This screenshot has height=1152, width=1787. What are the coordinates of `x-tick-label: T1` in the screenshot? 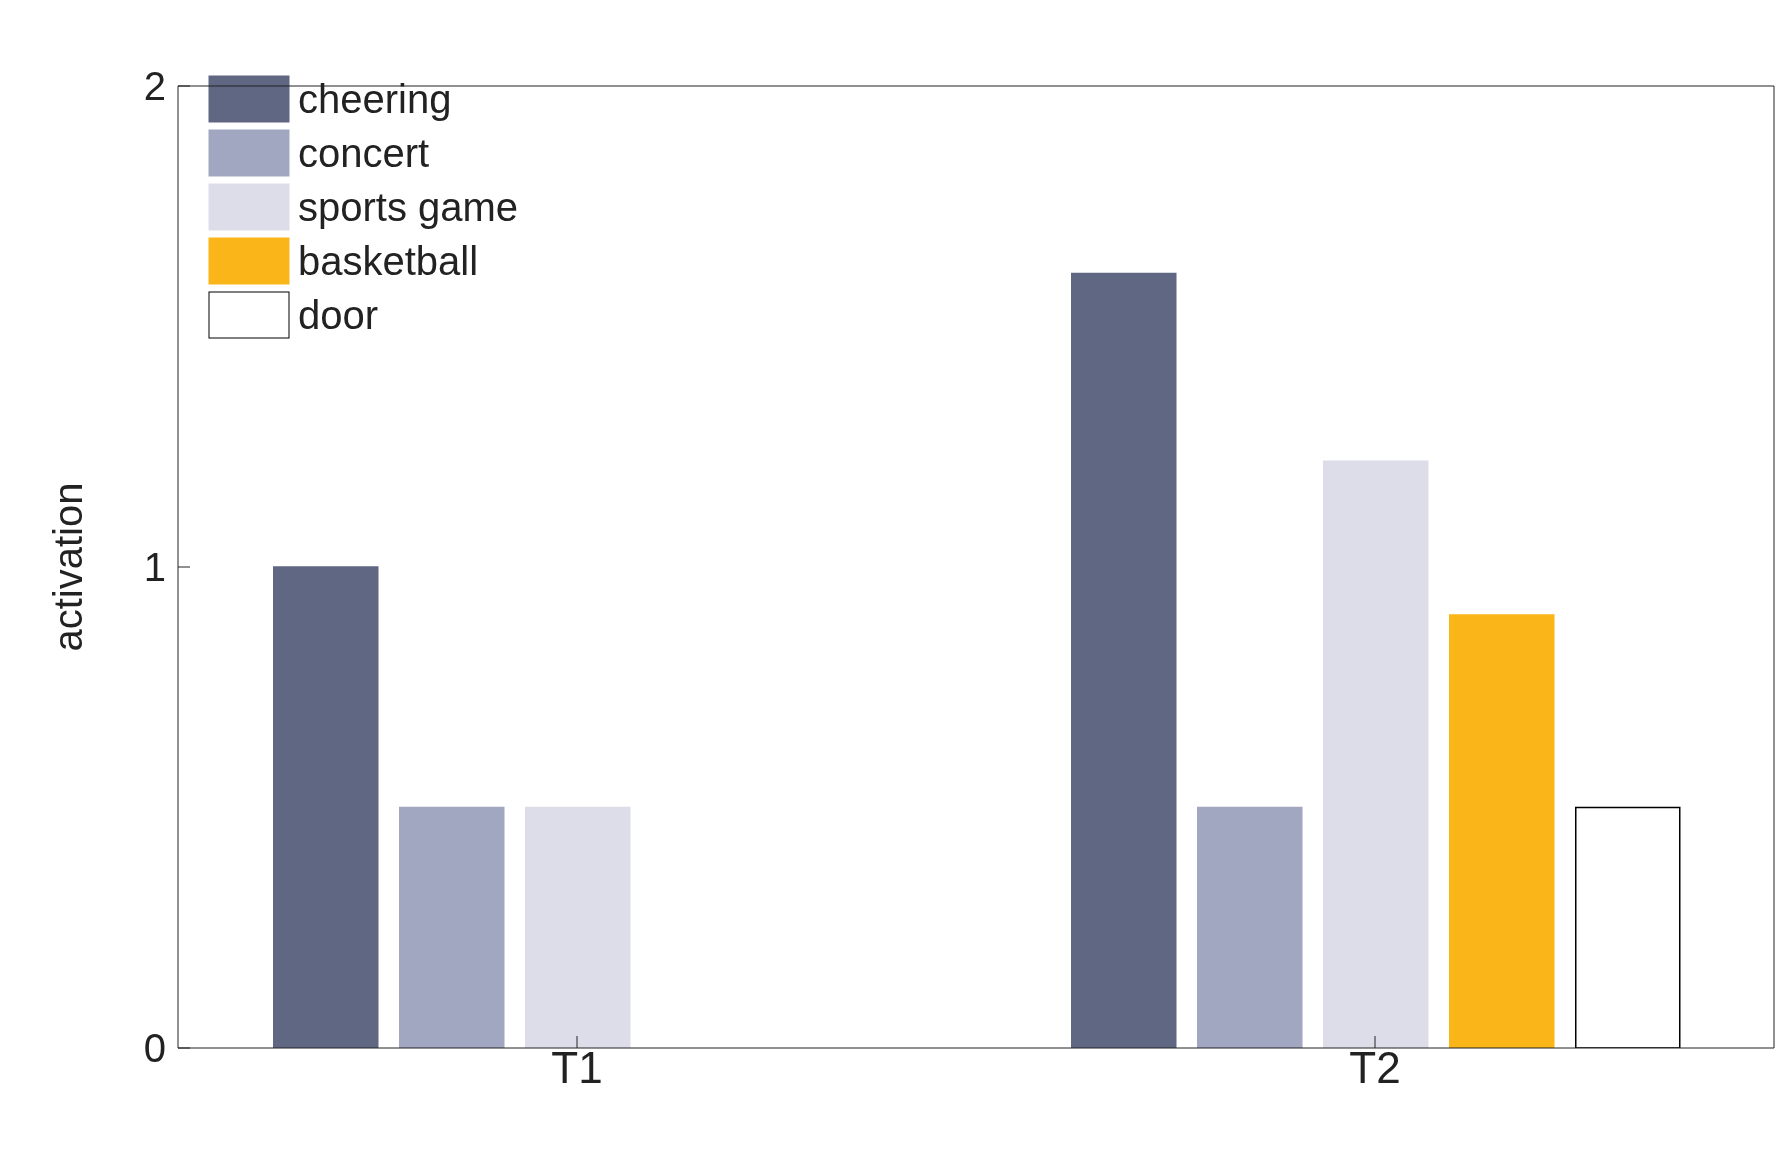 It's located at (577, 1068).